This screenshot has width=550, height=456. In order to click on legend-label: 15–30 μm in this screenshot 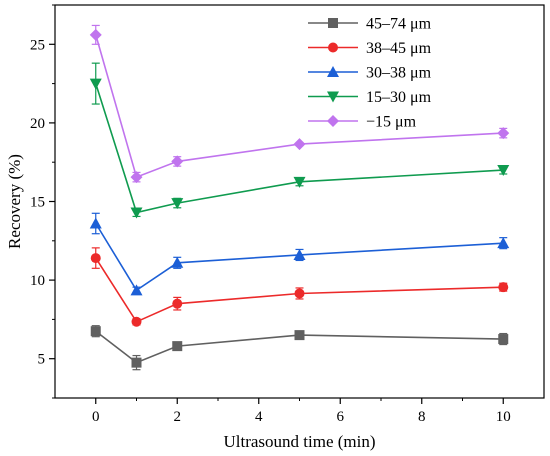, I will do `click(399, 97)`.